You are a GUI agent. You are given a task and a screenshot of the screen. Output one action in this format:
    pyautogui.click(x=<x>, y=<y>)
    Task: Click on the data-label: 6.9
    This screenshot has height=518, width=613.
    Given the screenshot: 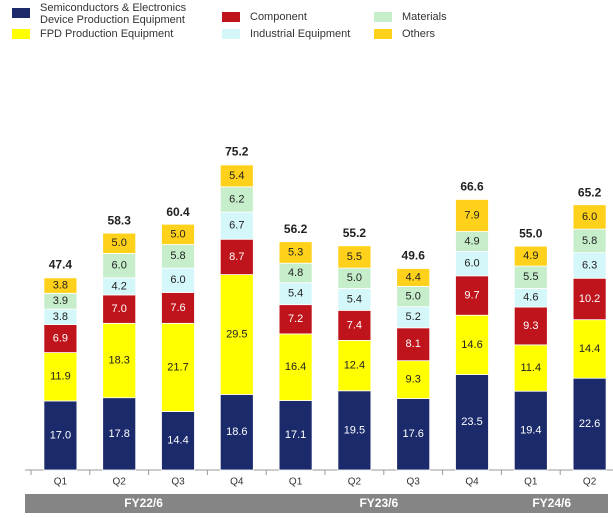 What is the action you would take?
    pyautogui.click(x=60, y=338)
    